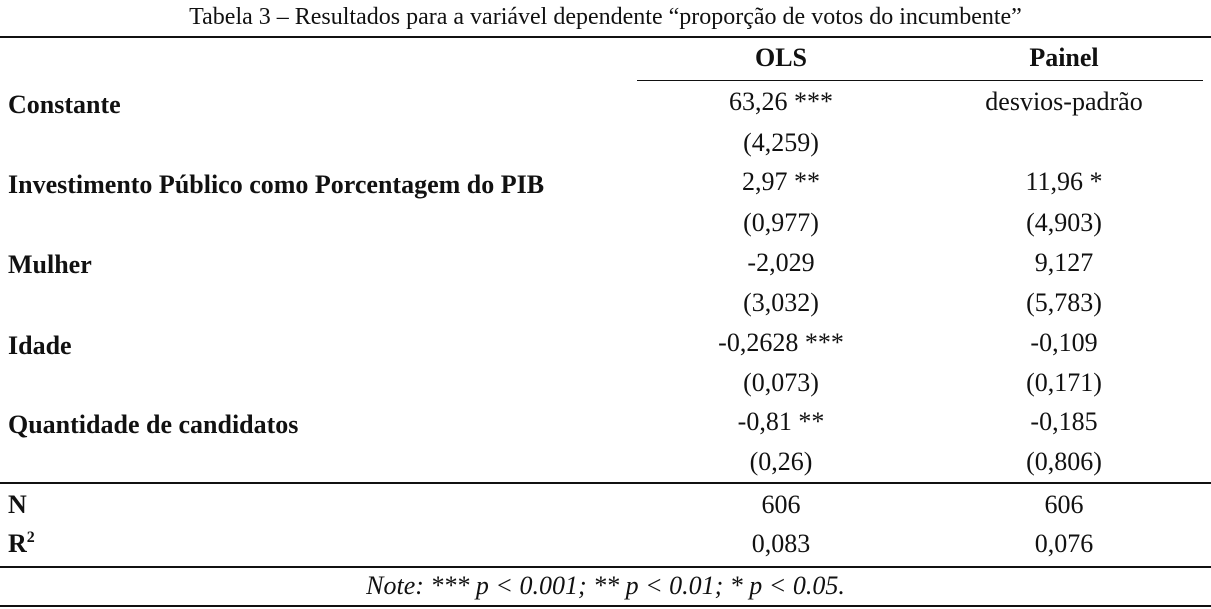  Describe the element at coordinates (781, 421) in the screenshot. I see `coef-ols: -0,81 **` at that location.